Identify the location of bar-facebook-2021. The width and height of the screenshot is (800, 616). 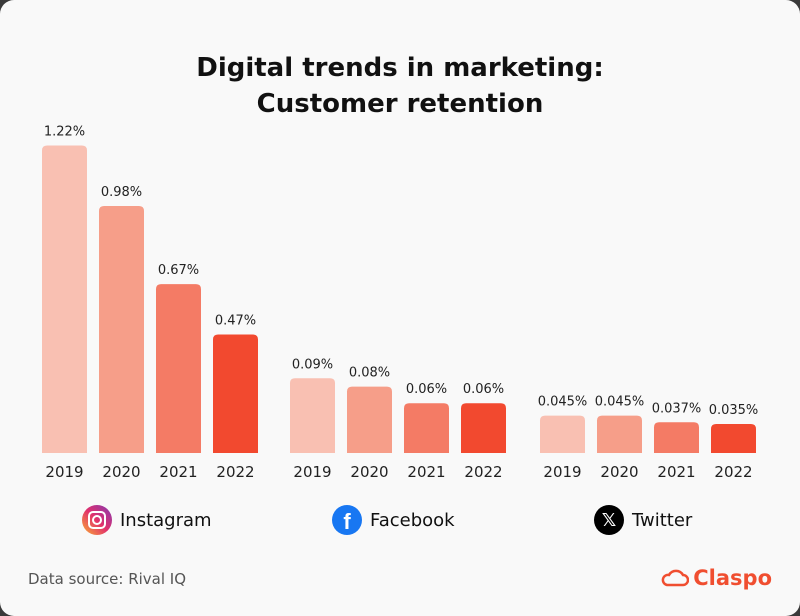
(426, 428).